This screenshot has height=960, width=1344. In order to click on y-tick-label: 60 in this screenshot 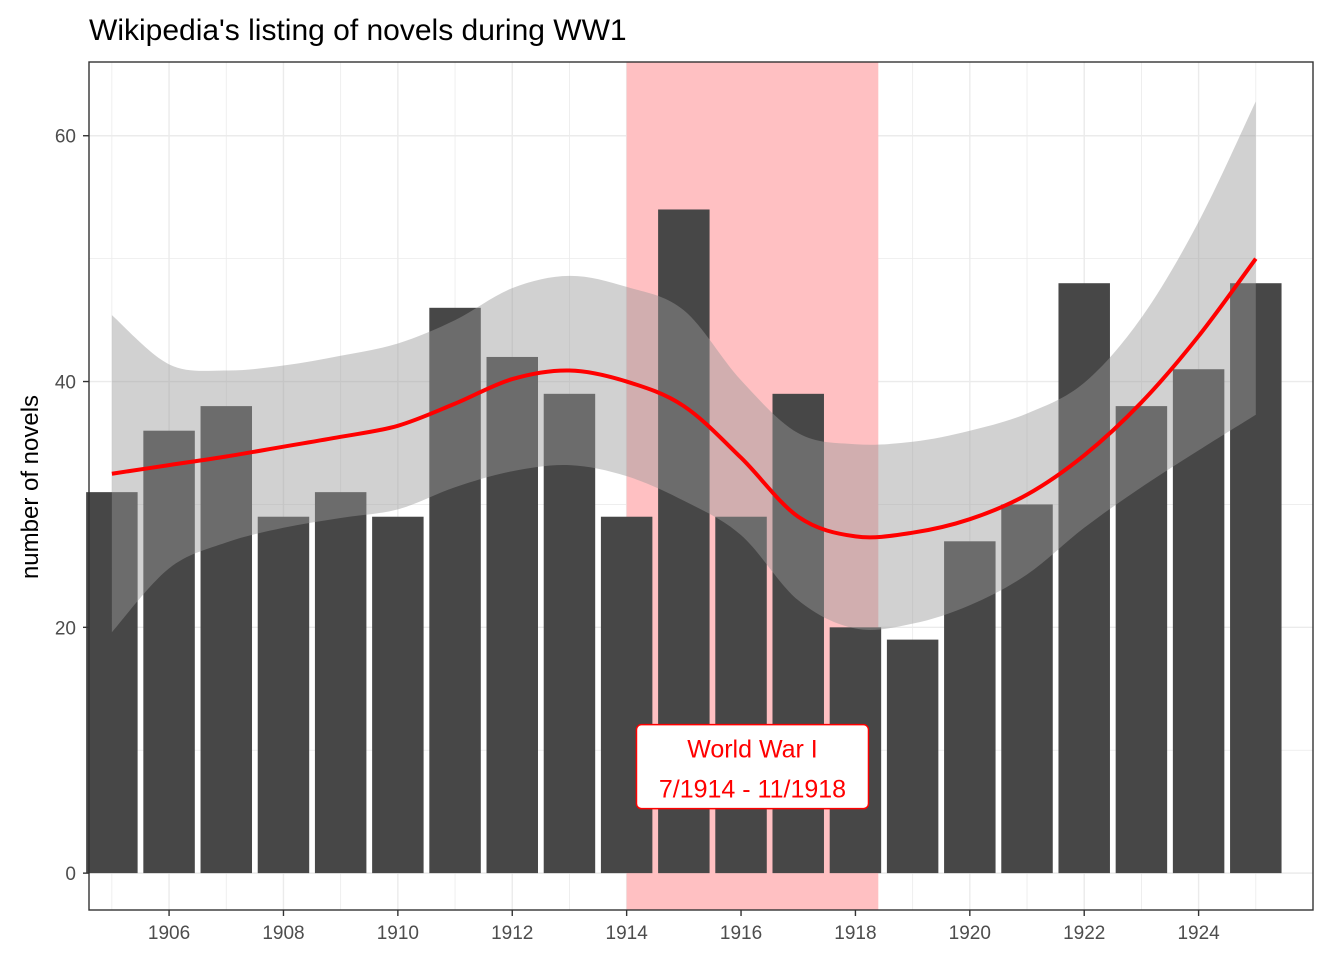, I will do `click(65, 137)`.